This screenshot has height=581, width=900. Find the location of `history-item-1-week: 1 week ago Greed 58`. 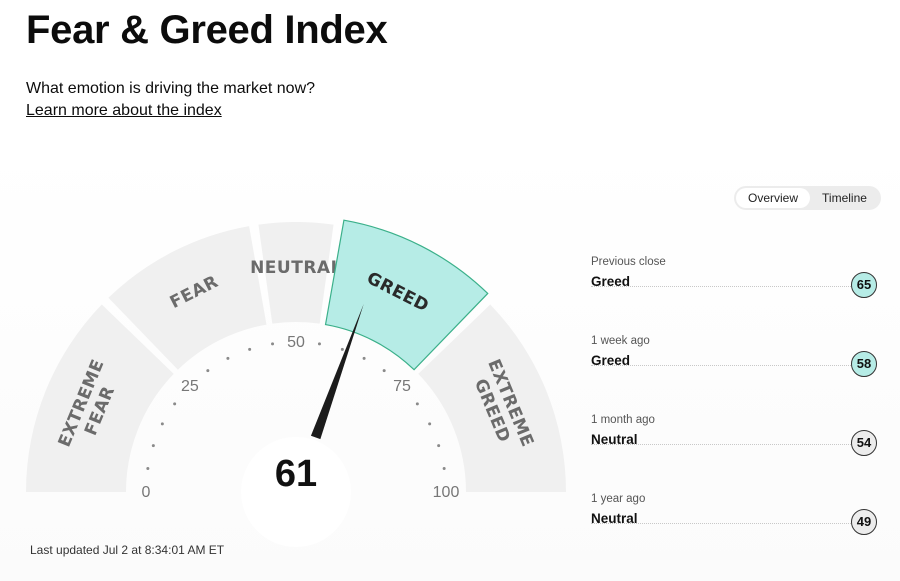

history-item-1-week: 1 week ago Greed 58 is located at coordinates (736, 374).